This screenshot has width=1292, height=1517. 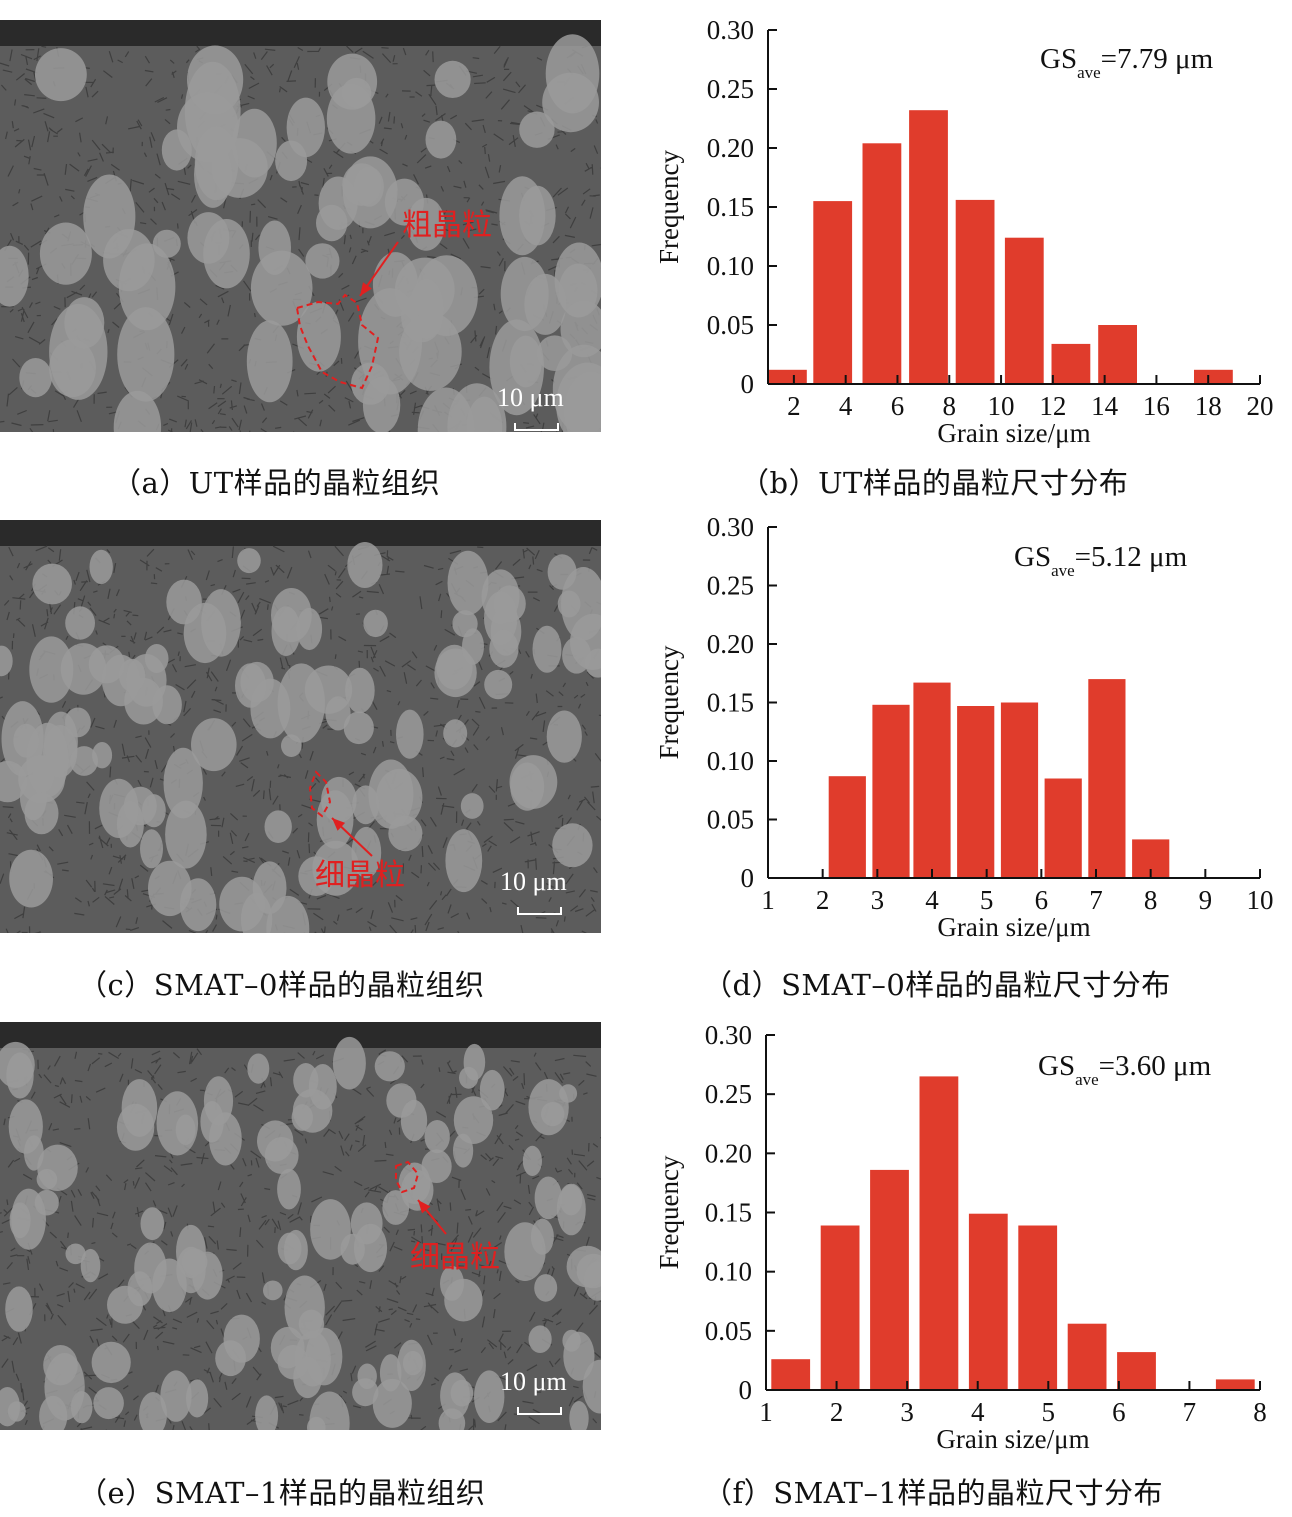 What do you see at coordinates (533, 881) in the screenshot?
I see `scale-bar-label: 10 μm` at bounding box center [533, 881].